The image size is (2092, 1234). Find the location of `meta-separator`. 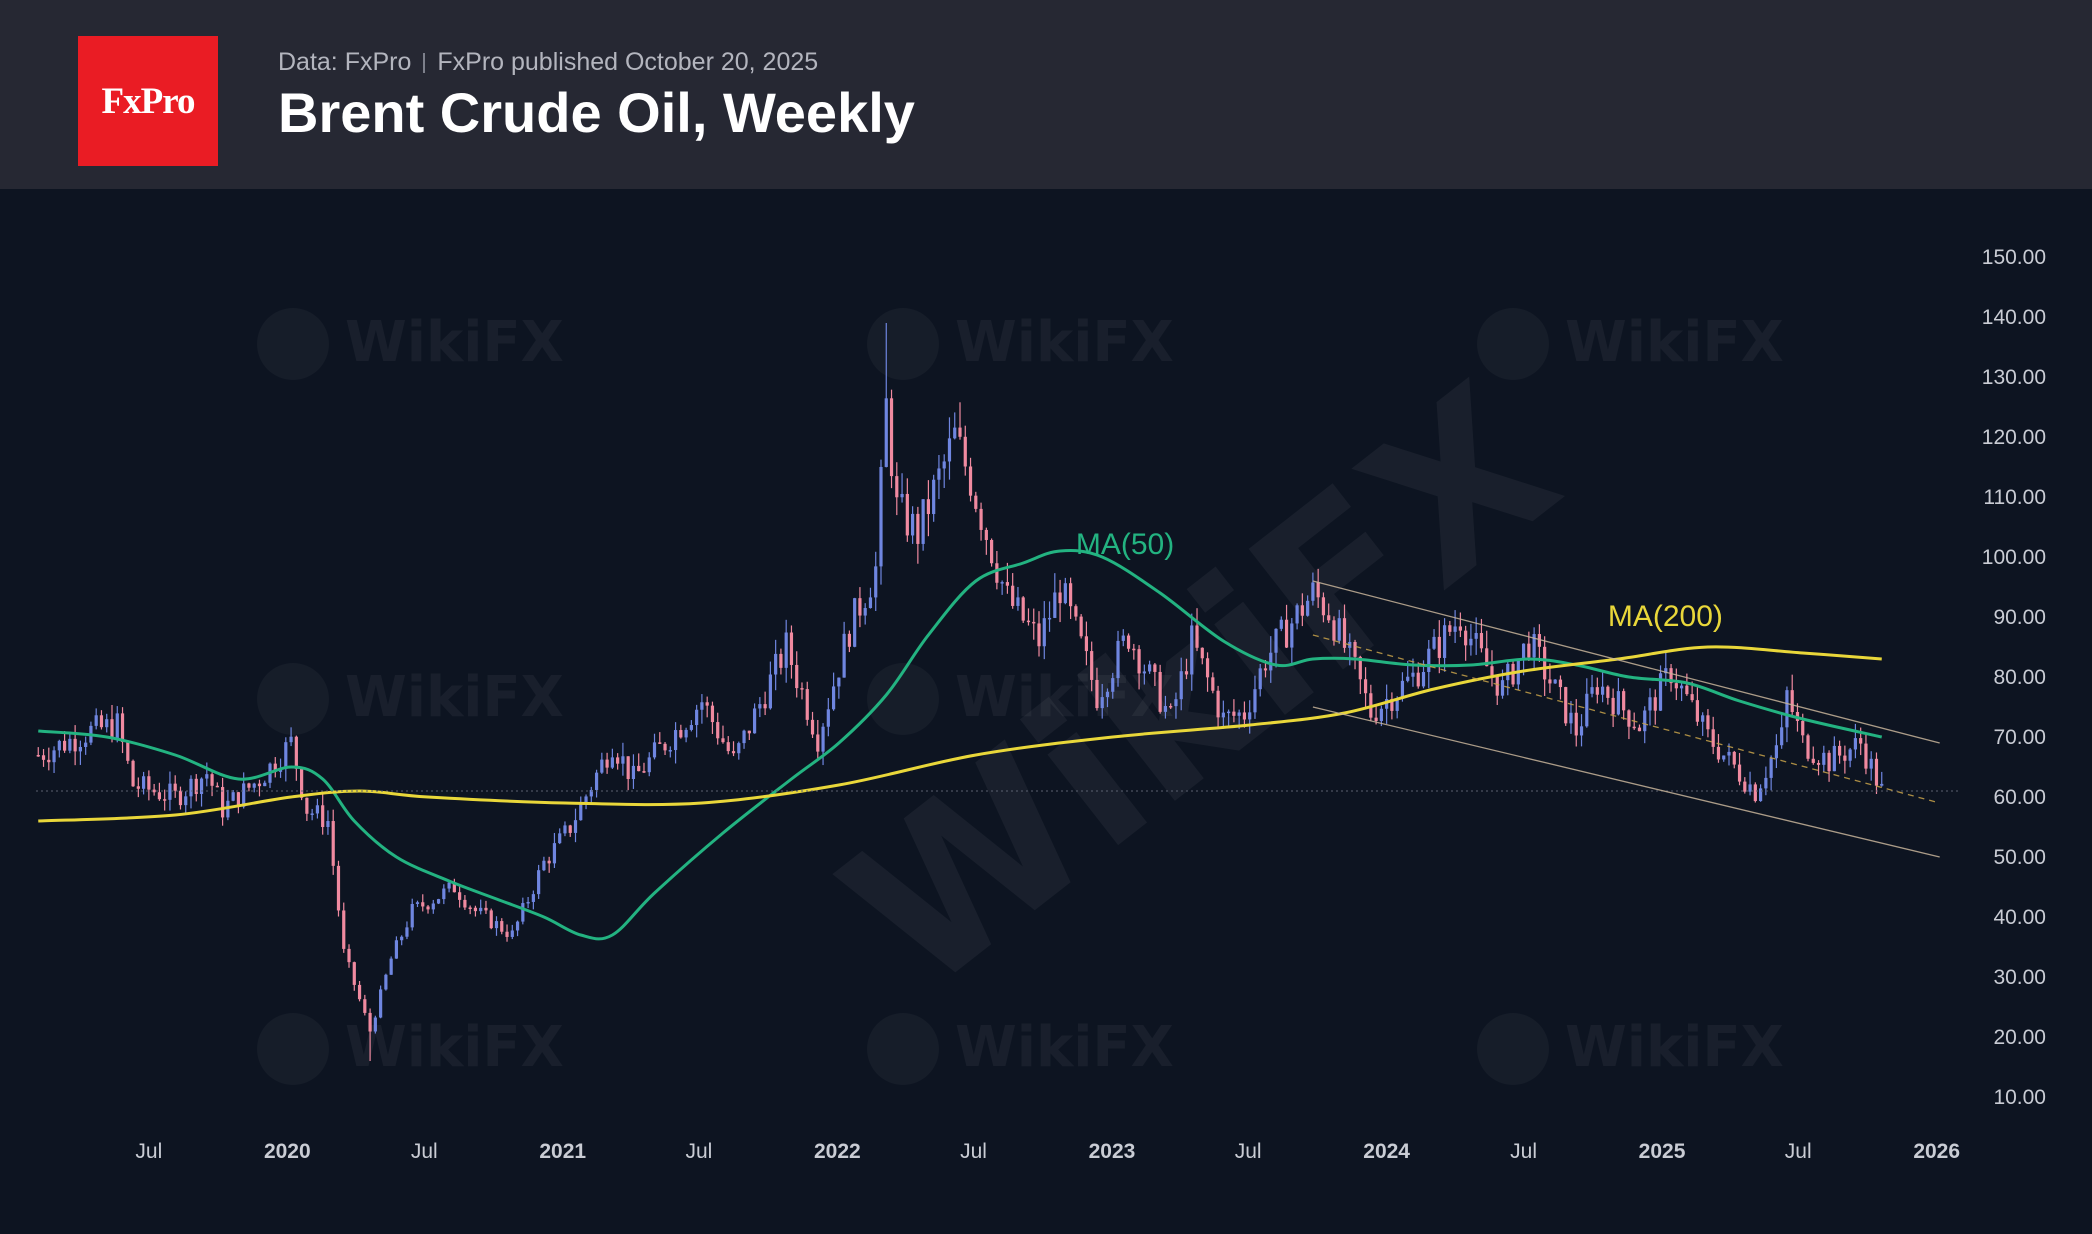

meta-separator is located at coordinates (424, 62).